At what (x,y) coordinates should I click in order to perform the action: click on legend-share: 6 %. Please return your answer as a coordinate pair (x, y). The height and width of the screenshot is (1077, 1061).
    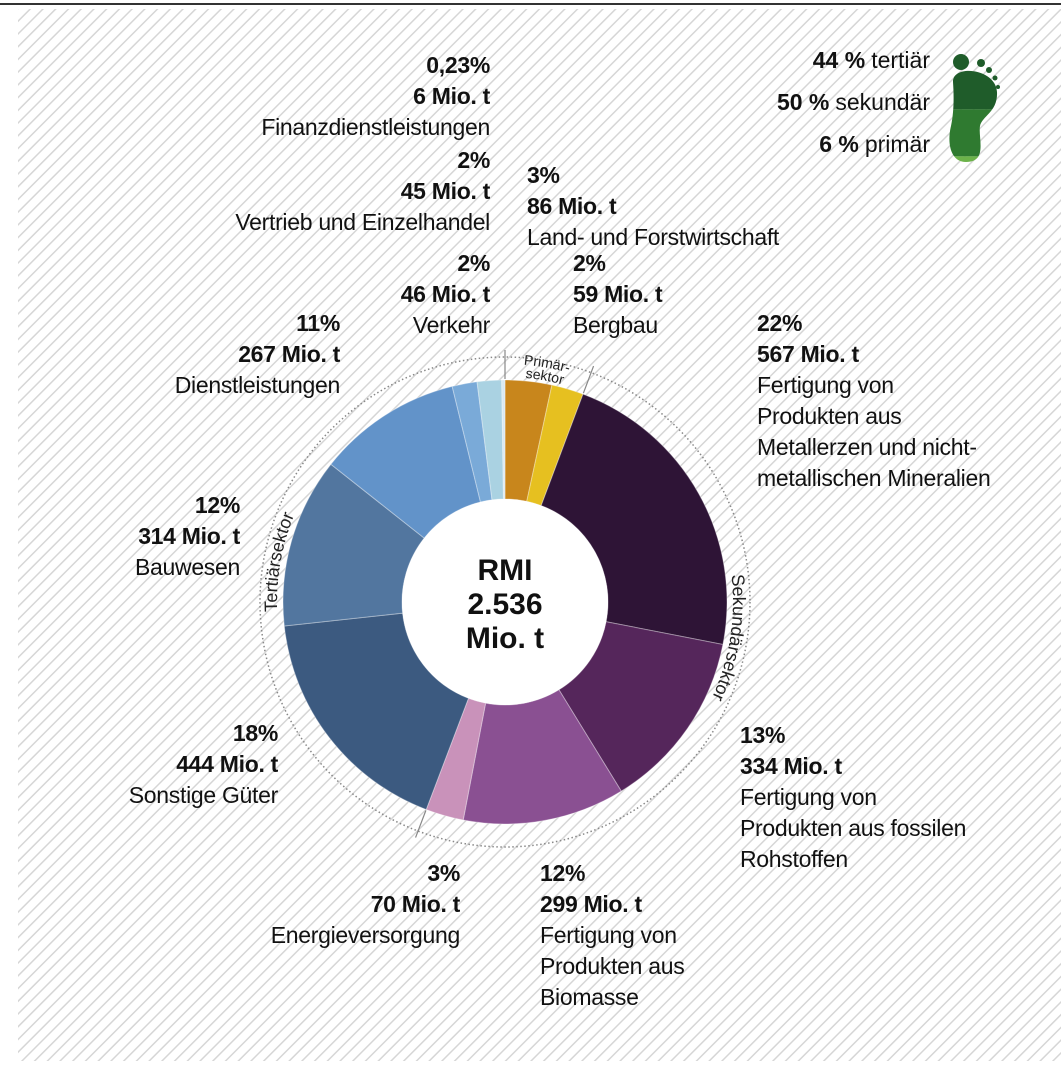
    Looking at the image, I should click on (839, 144).